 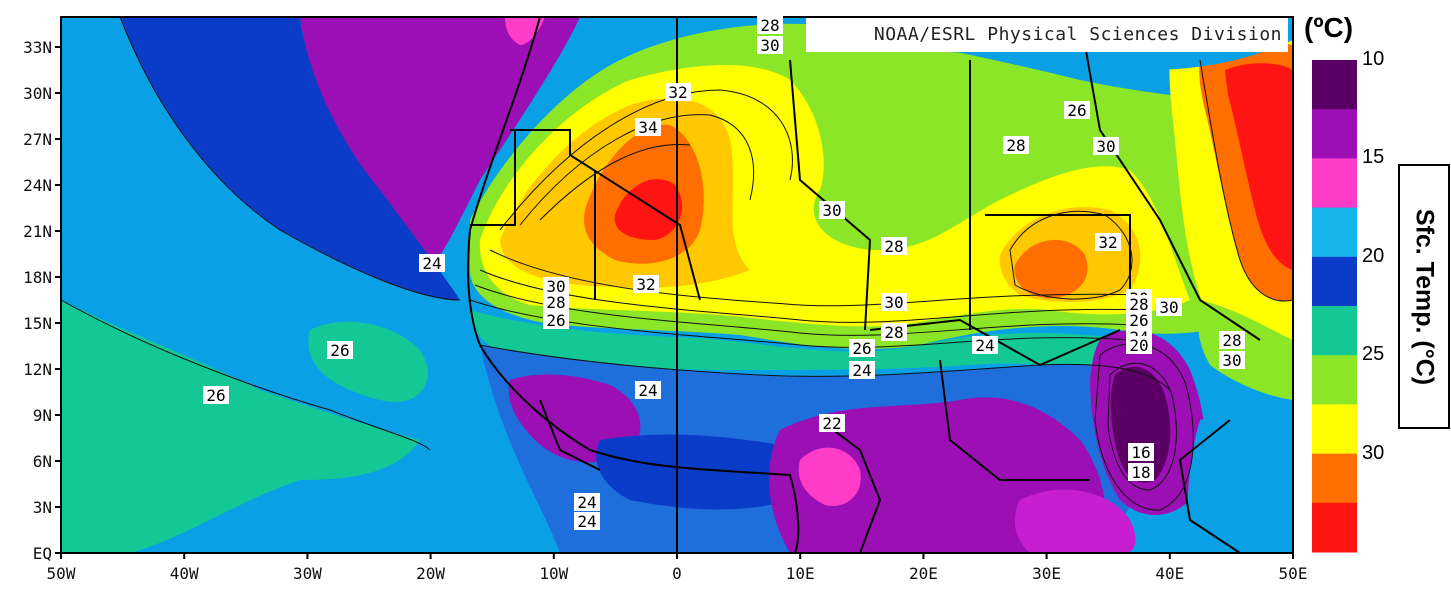 What do you see at coordinates (37, 277) in the screenshot?
I see `y-tick-label: 18N` at bounding box center [37, 277].